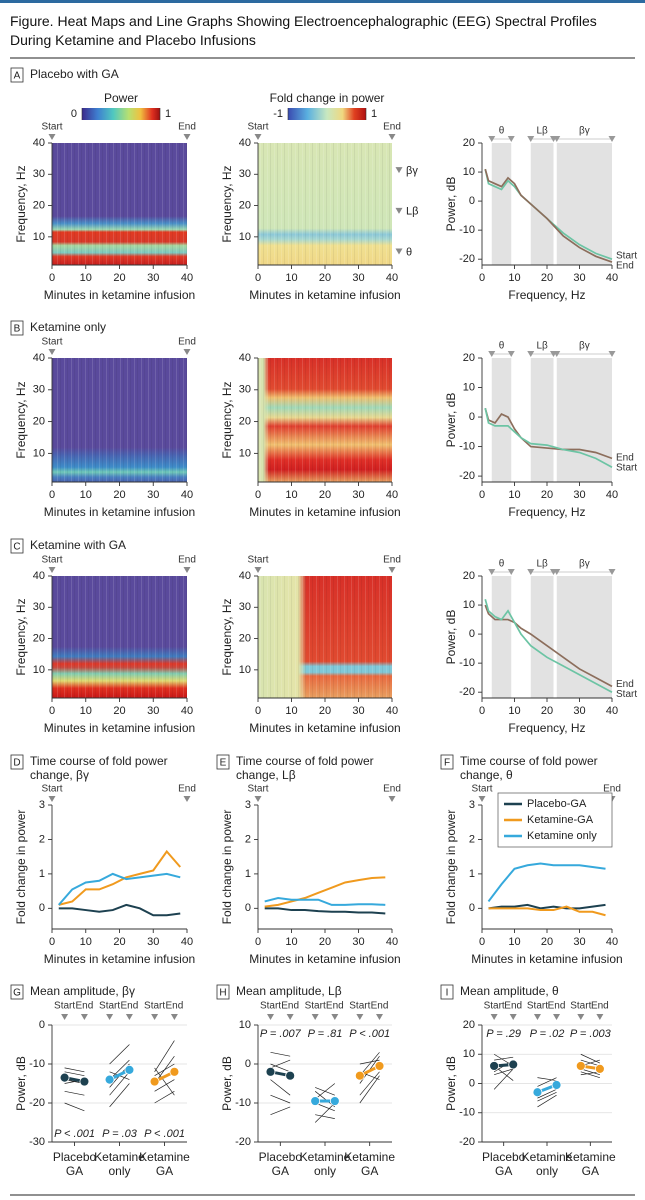  What do you see at coordinates (451, 420) in the screenshot?
I see `y-axis-label: Power, dB` at bounding box center [451, 420].